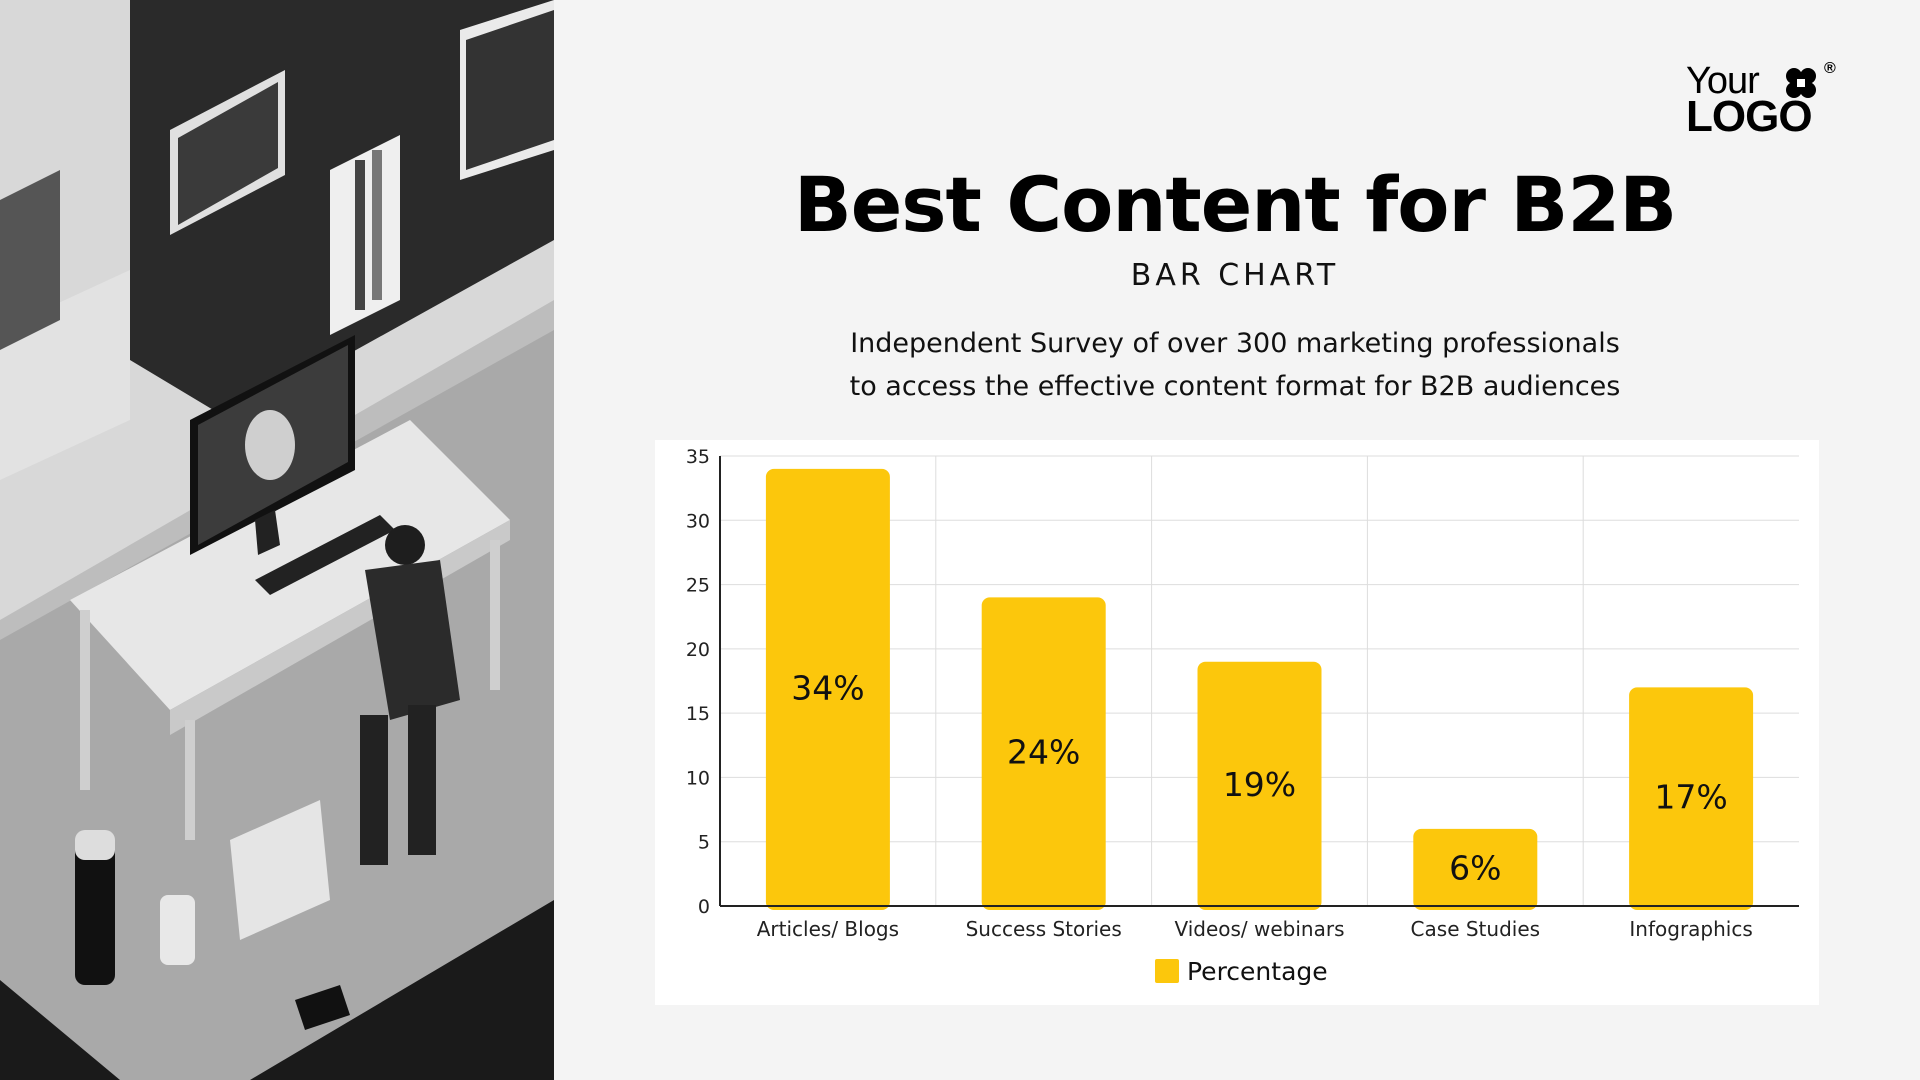 This screenshot has width=1920, height=1080. What do you see at coordinates (1167, 971) in the screenshot?
I see `legend-swatch` at bounding box center [1167, 971].